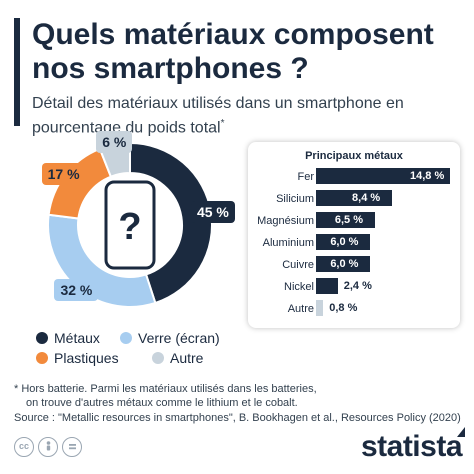 The width and height of the screenshot is (474, 474). Describe the element at coordinates (114, 142) in the screenshot. I see `donut-label-3: 6 %` at that location.